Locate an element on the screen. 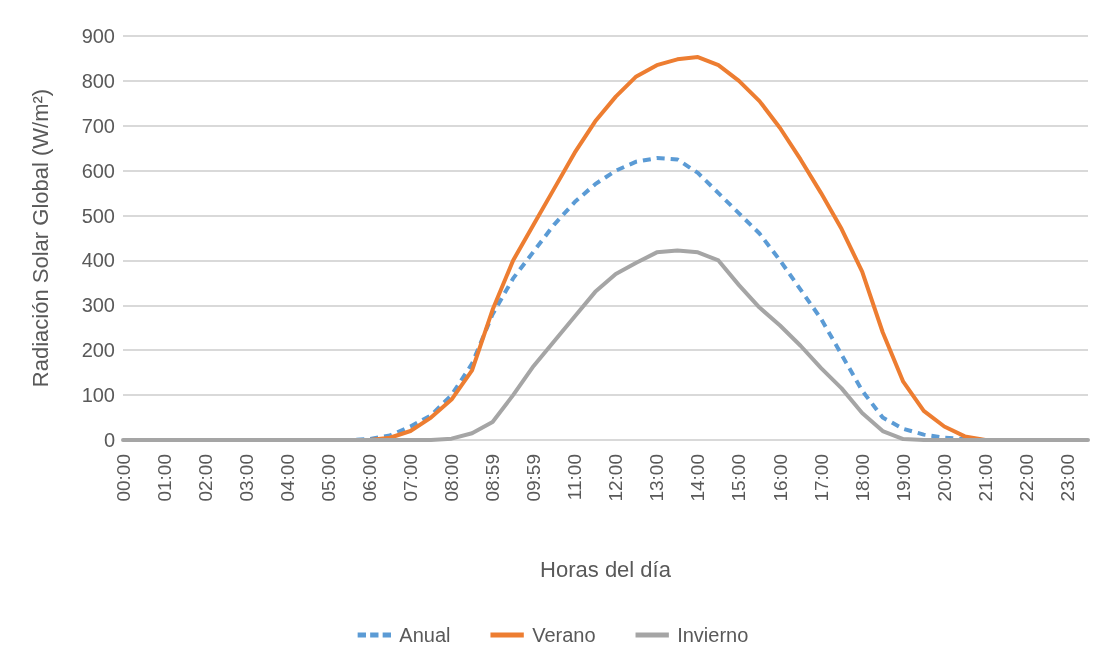 Image resolution: width=1107 pixels, height=666 pixels. y-tick-label: 300 is located at coordinates (98, 305).